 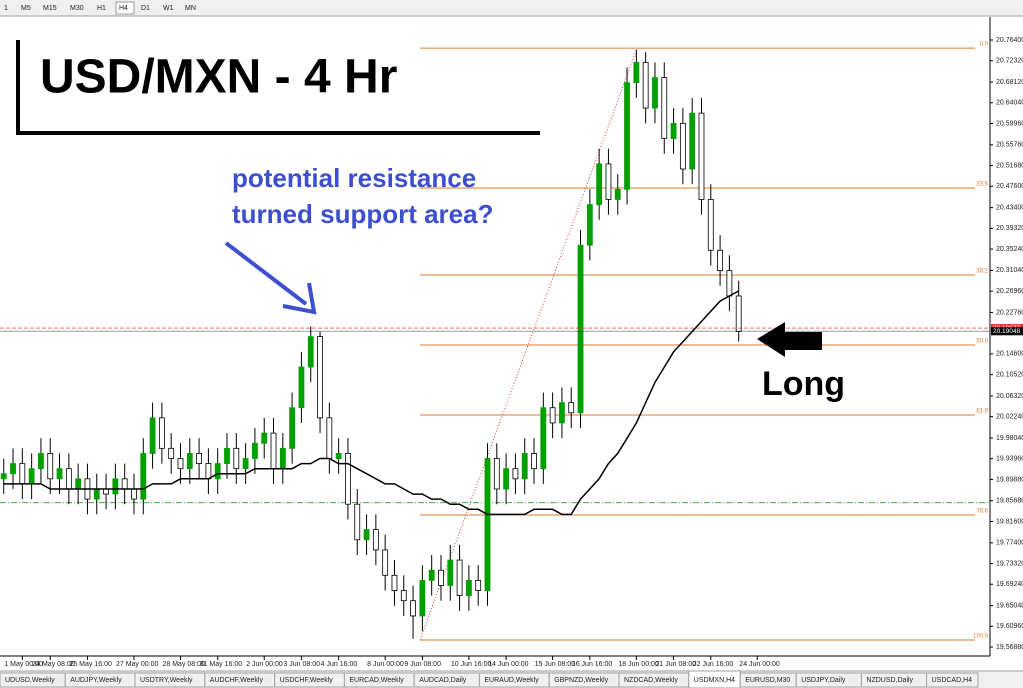 I want to click on x-tick-label: 3 Jun 08:00, so click(x=301, y=664).